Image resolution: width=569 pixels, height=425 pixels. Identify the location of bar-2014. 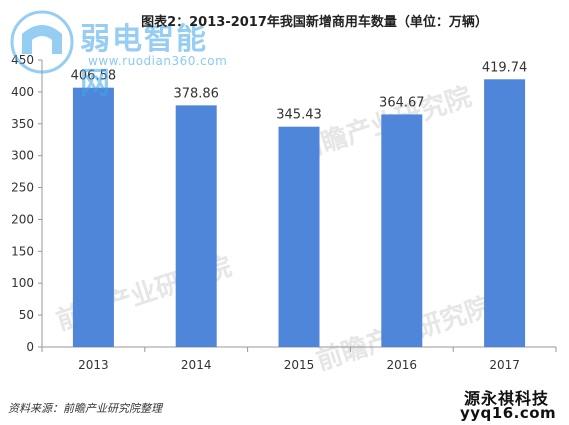
(196, 226).